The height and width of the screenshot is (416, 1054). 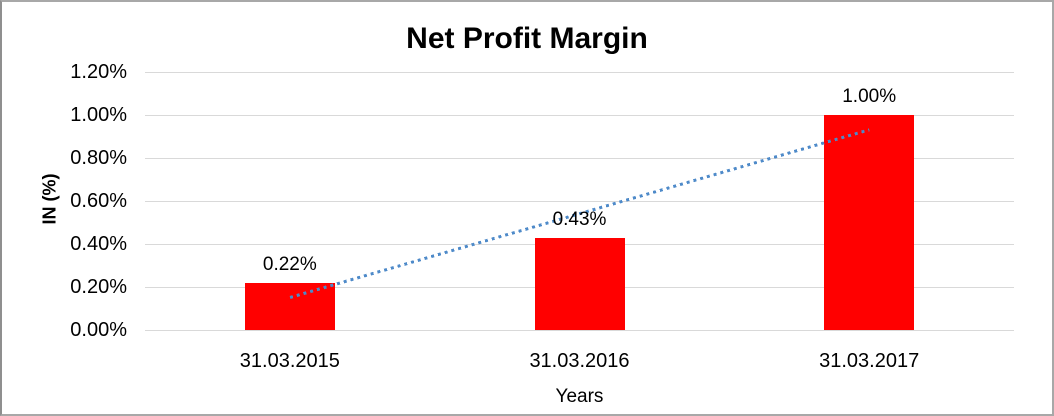 What do you see at coordinates (98, 287) in the screenshot?
I see `y-axis-tick-label: 0.20%` at bounding box center [98, 287].